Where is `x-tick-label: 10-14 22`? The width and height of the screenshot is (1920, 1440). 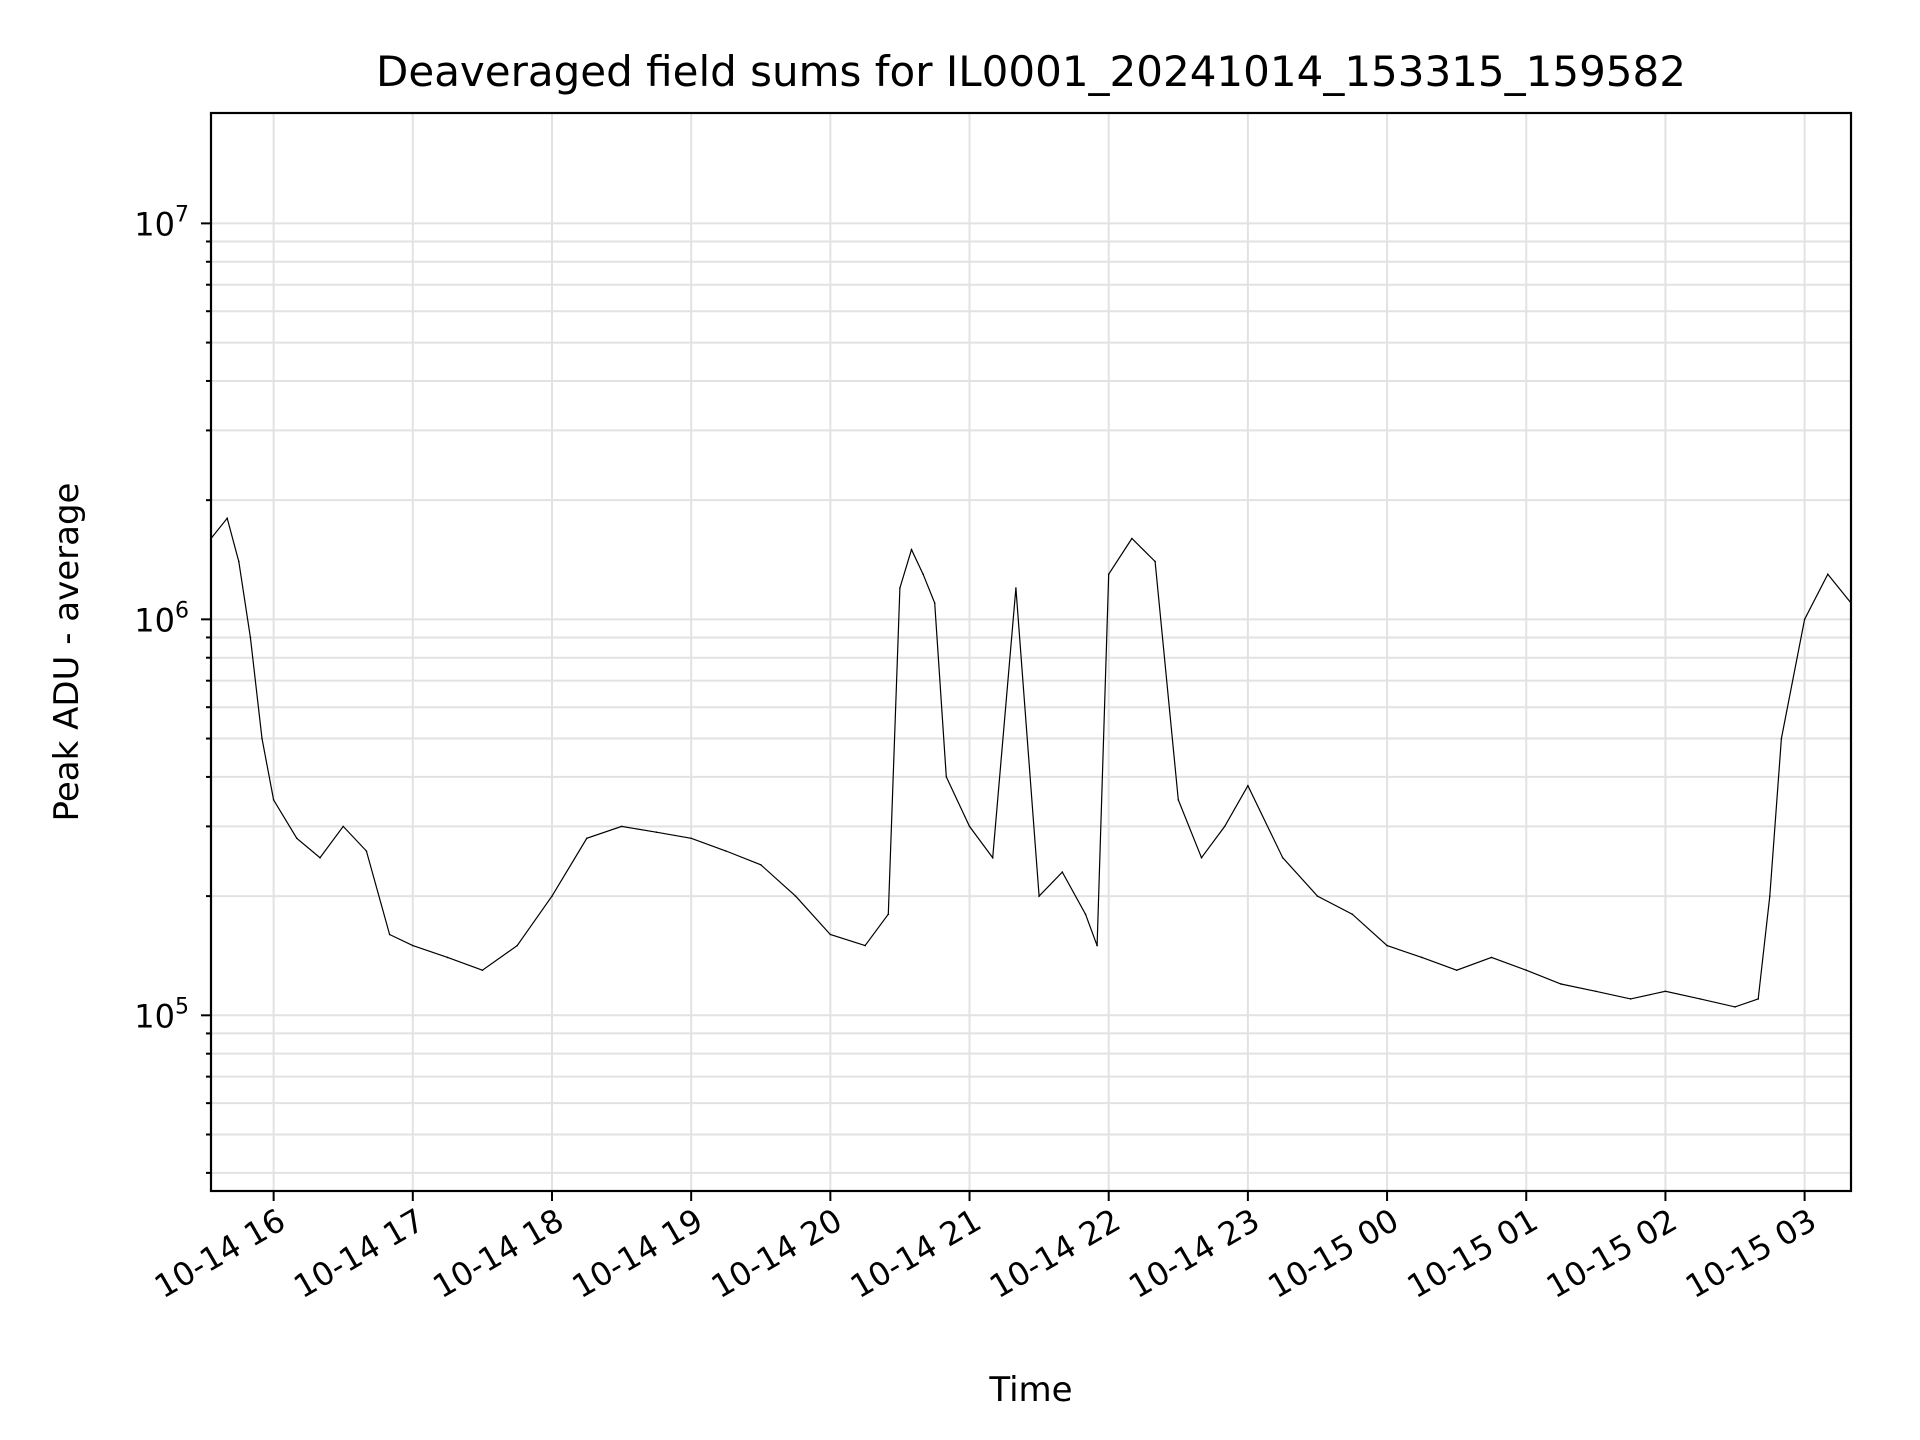 x-tick-label: 10-14 22 is located at coordinates (1055, 1253).